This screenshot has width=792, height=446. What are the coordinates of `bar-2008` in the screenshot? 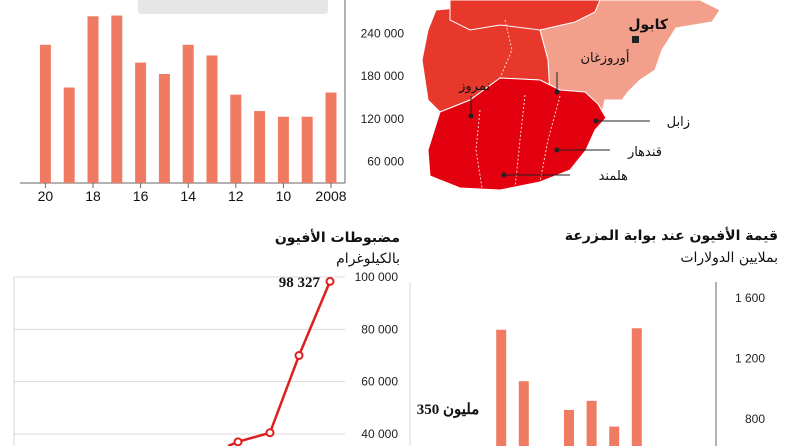 It's located at (331, 137).